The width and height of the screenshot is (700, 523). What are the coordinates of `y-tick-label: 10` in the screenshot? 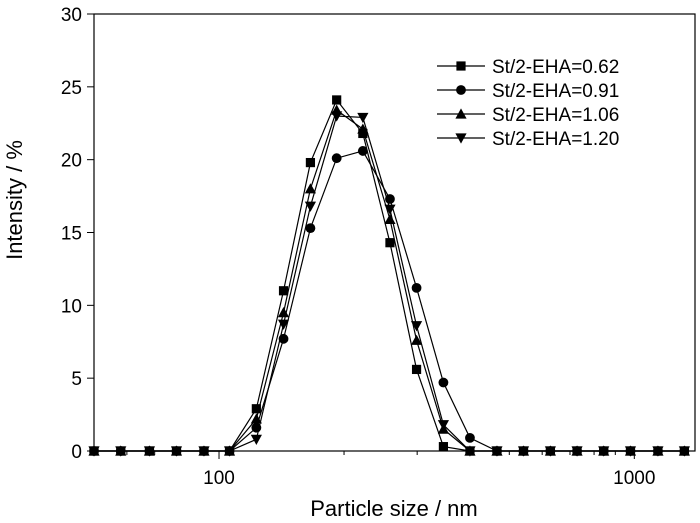 It's located at (71, 306).